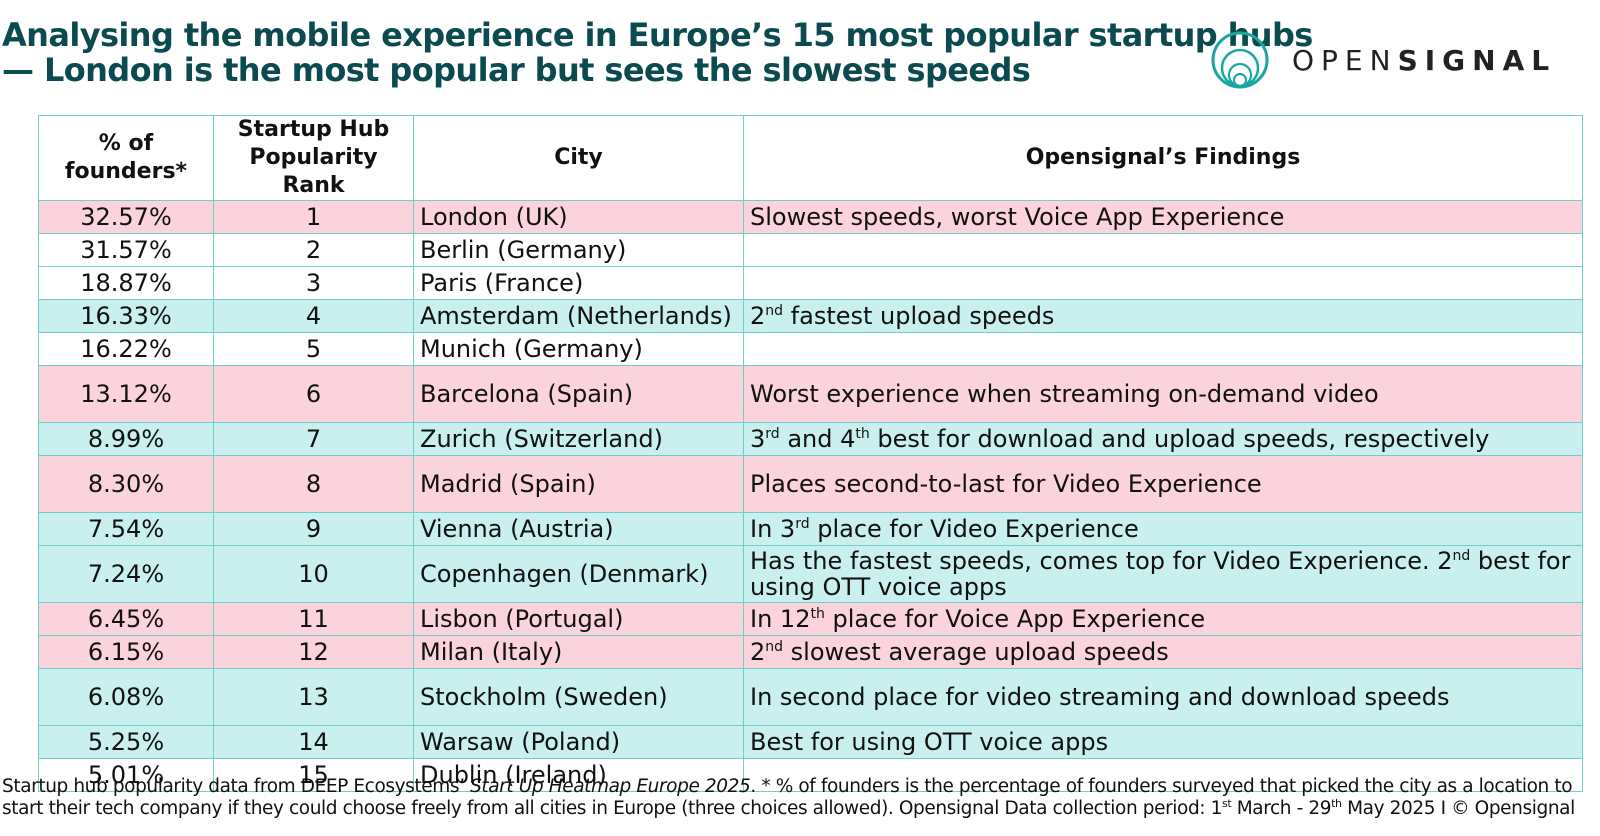 The width and height of the screenshot is (1600, 836). What do you see at coordinates (802, 524) in the screenshot?
I see `finding-ordinal-suffix: rd` at bounding box center [802, 524].